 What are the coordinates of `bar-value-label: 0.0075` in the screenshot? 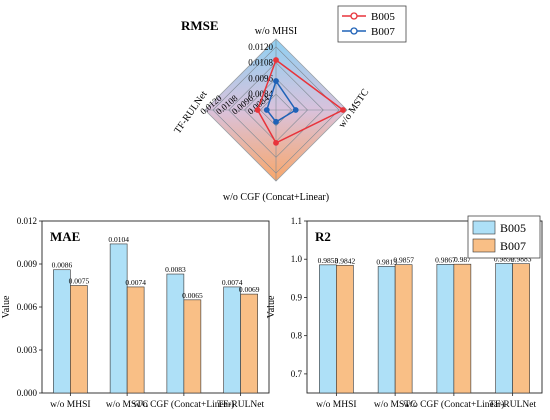 It's located at (79, 281).